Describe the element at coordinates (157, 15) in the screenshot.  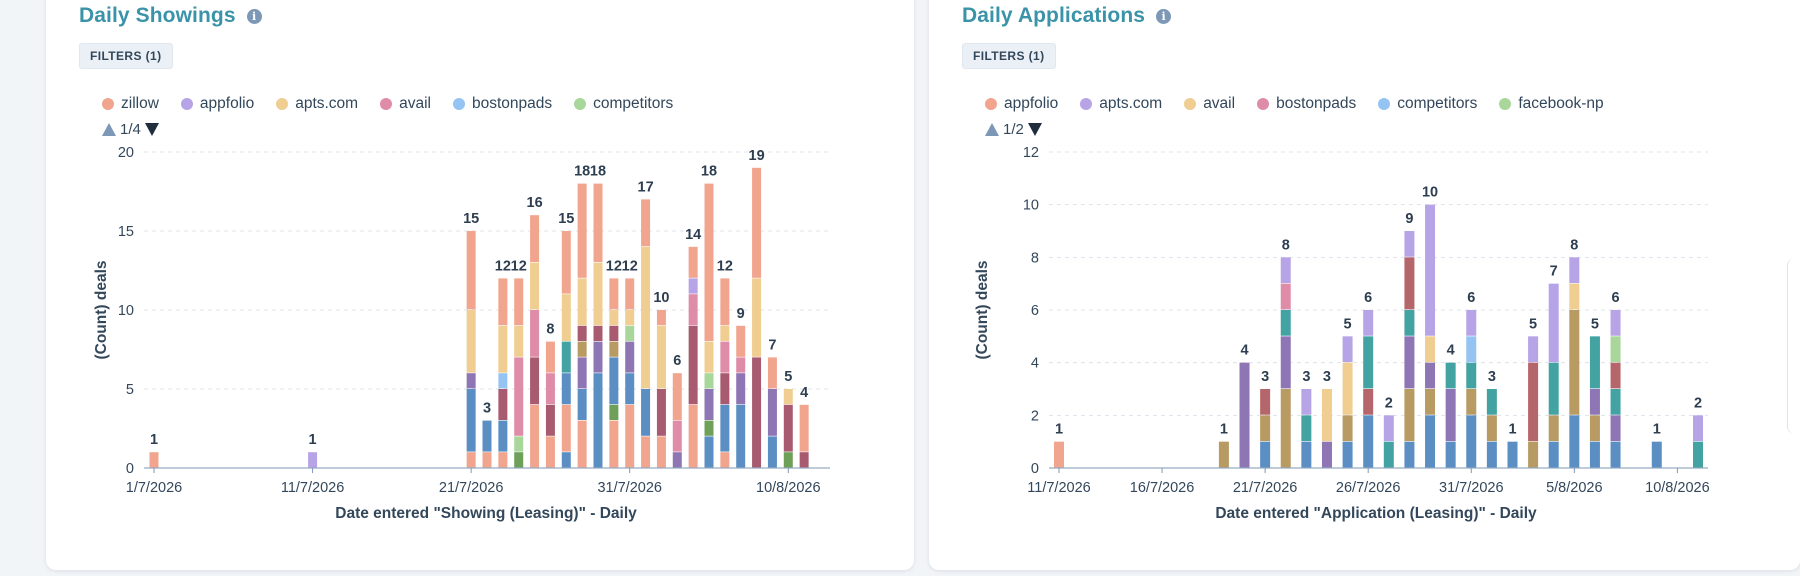
I see `chart-title: Daily Showings` at that location.